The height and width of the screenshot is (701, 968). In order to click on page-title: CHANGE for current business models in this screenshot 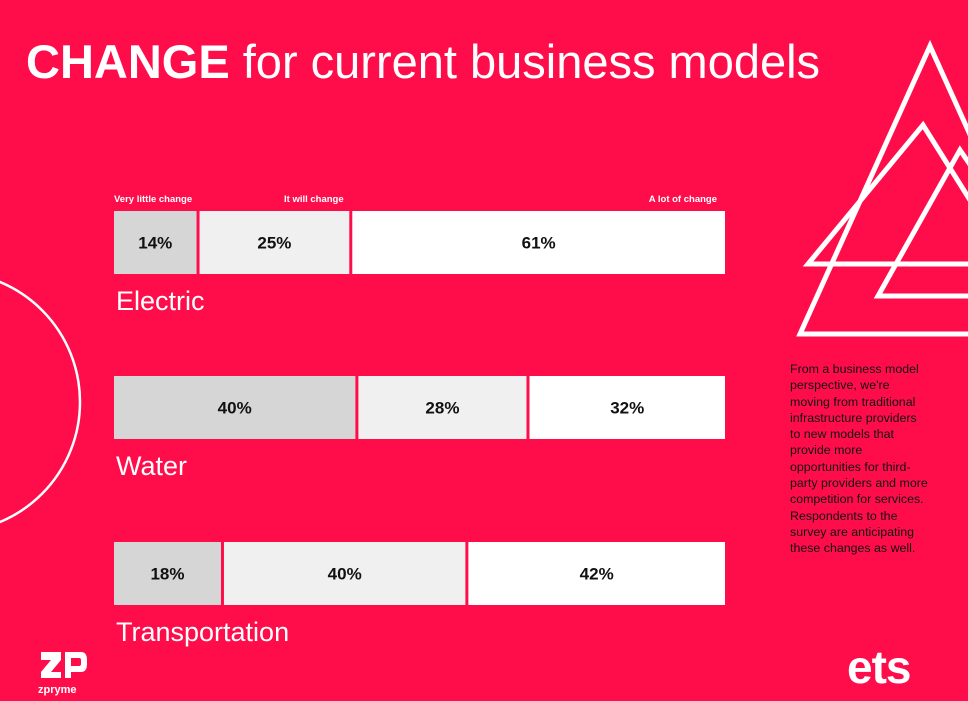, I will do `click(423, 61)`.